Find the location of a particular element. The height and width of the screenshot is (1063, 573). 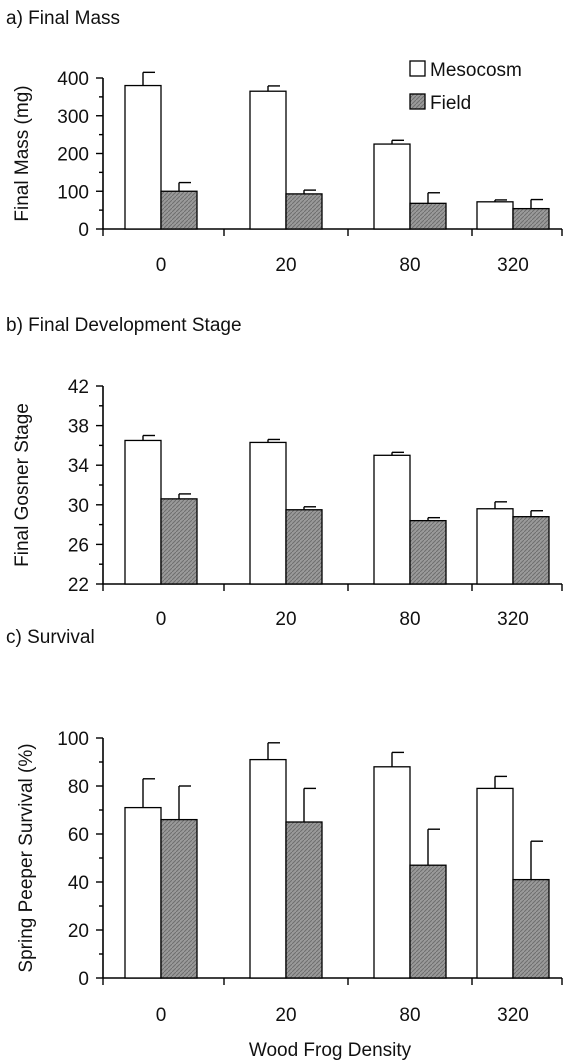

y-axis-title: Final Mass (mg) is located at coordinates (22, 153).